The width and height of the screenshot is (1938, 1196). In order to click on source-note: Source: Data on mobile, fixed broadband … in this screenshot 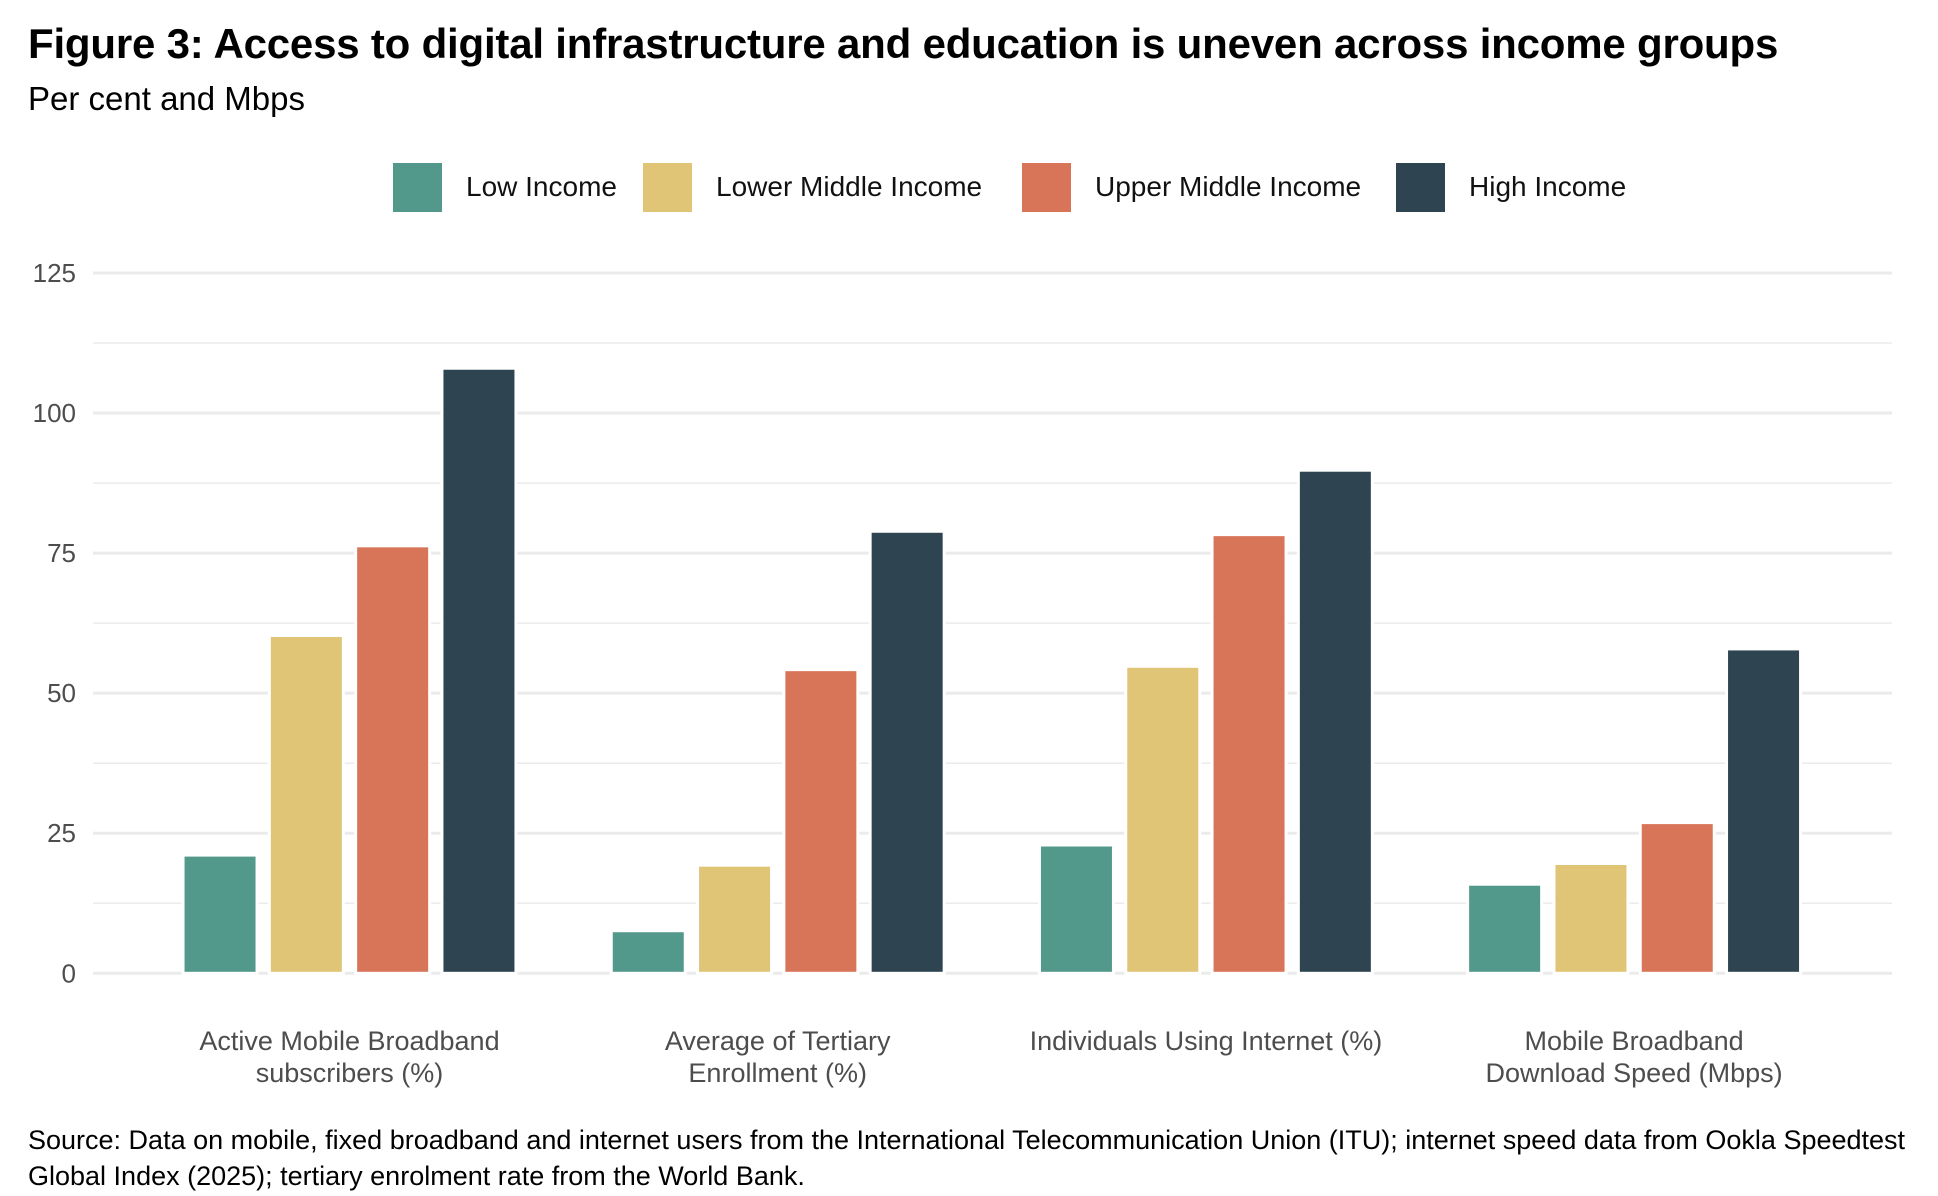, I will do `click(967, 1158)`.